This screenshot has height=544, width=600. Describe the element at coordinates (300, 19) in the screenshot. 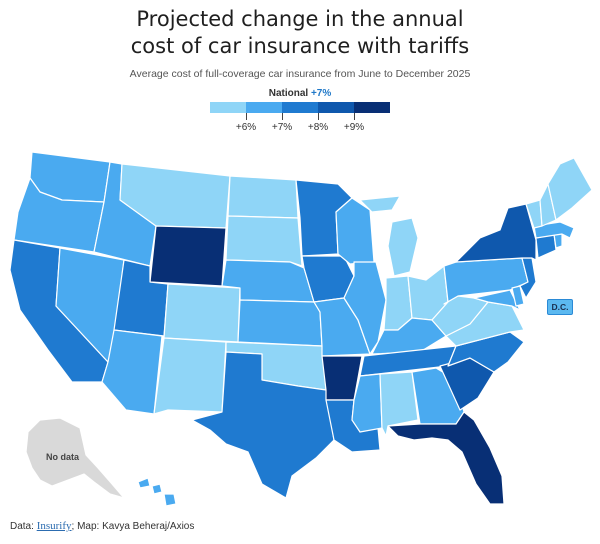

I see `title-line-1: Projected change in the annual` at that location.